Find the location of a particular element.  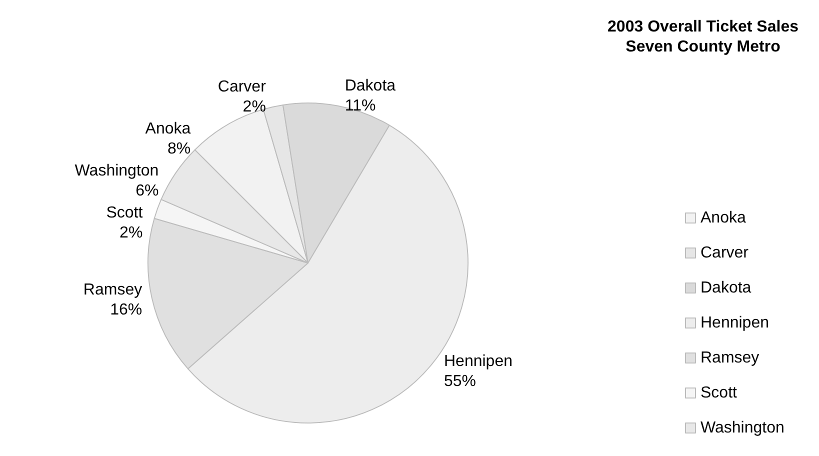

legend-label: Carver is located at coordinates (725, 253).